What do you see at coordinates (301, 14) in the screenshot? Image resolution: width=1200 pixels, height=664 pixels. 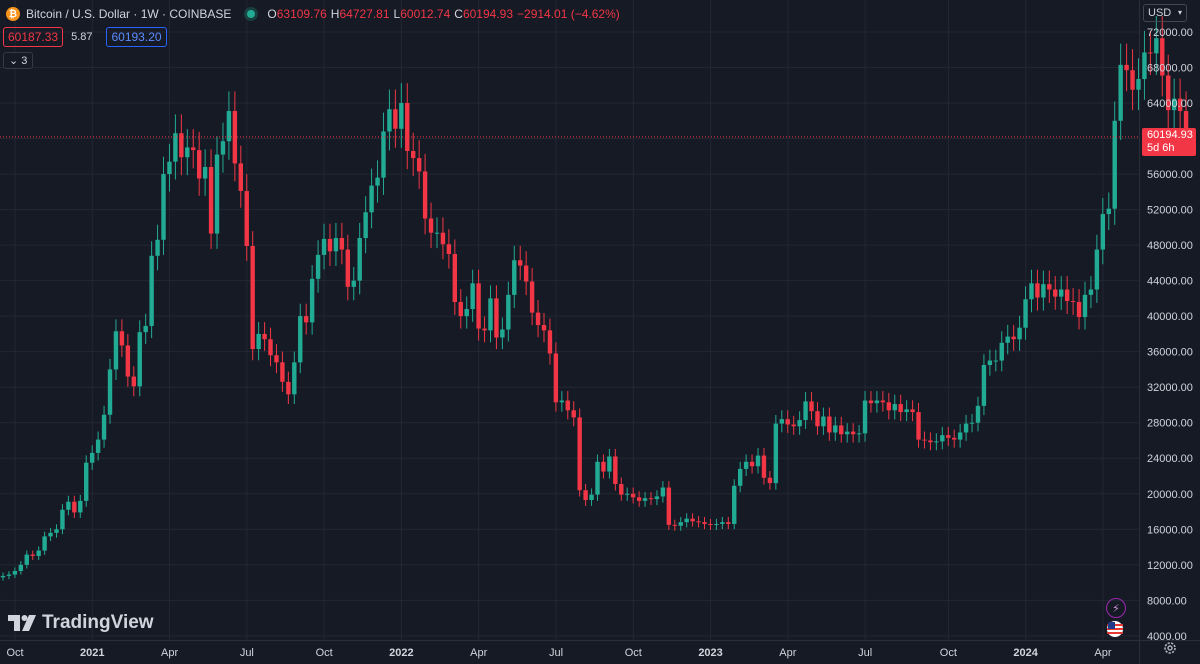 I see `open-value: 63109.76` at bounding box center [301, 14].